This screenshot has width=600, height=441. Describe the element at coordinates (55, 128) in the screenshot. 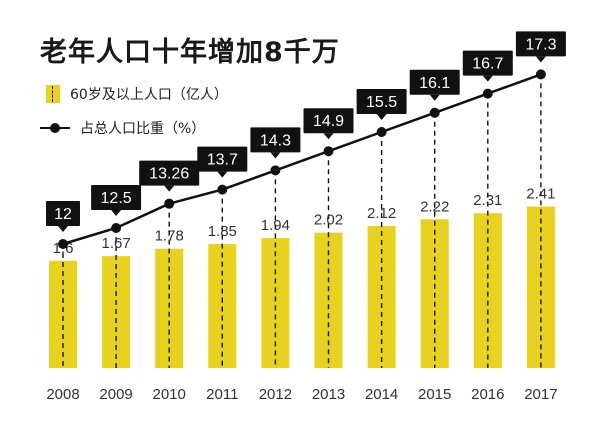

I see `legend-line-swatch` at that location.